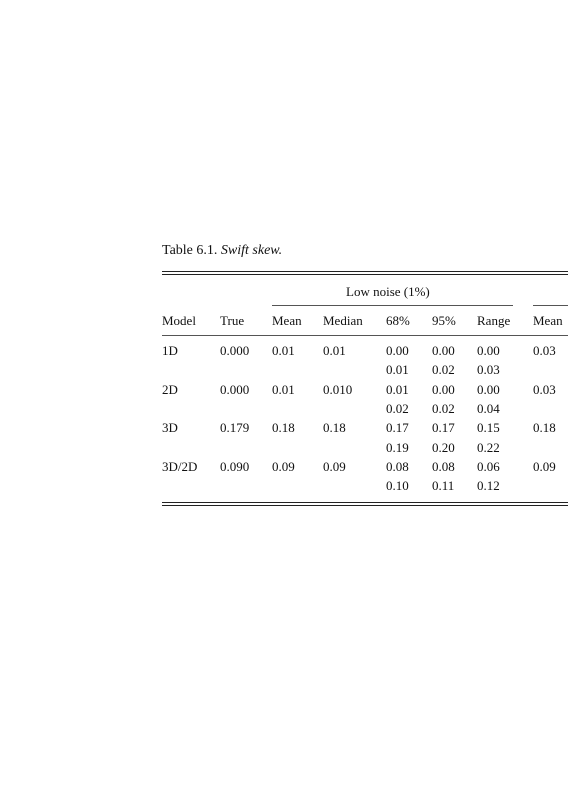 This screenshot has height=800, width=568. I want to click on header-rule, so click(365, 335).